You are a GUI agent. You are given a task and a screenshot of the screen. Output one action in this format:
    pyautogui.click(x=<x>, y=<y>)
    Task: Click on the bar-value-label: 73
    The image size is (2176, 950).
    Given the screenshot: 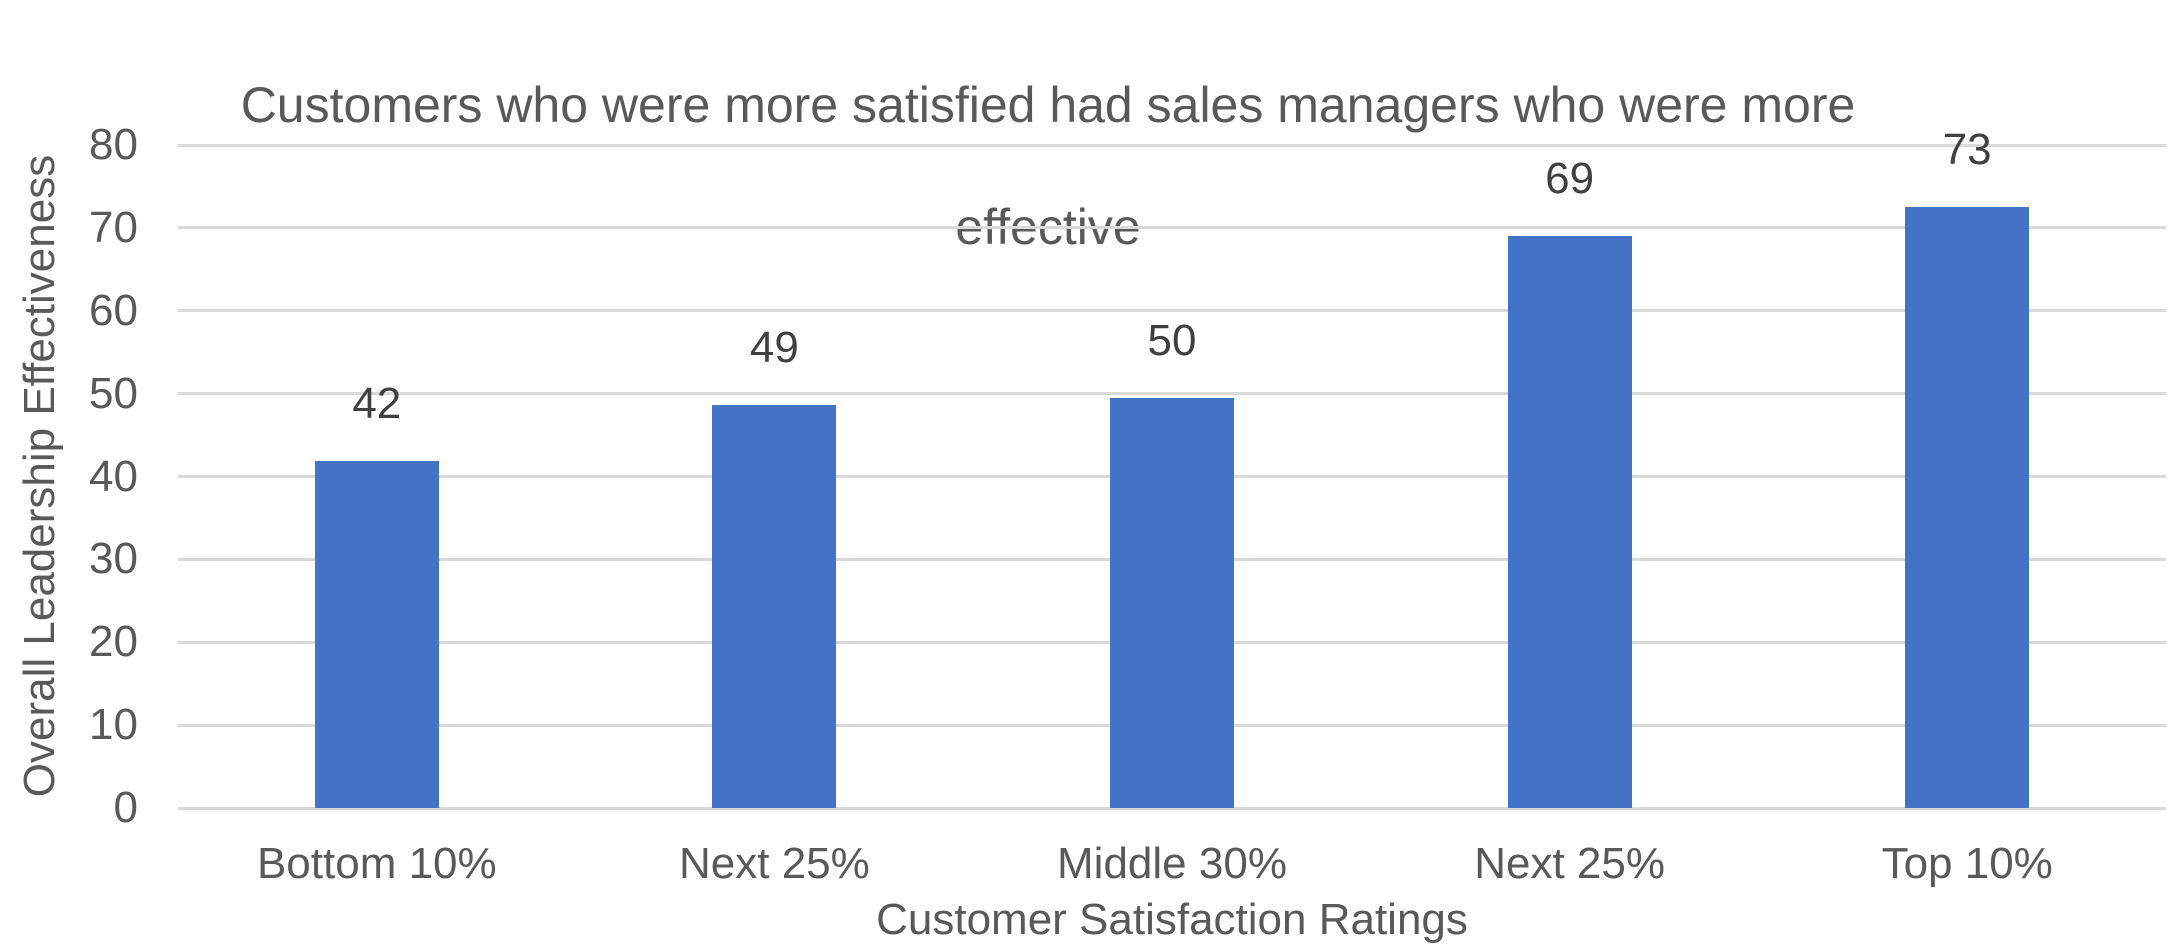 What is the action you would take?
    pyautogui.click(x=1967, y=150)
    